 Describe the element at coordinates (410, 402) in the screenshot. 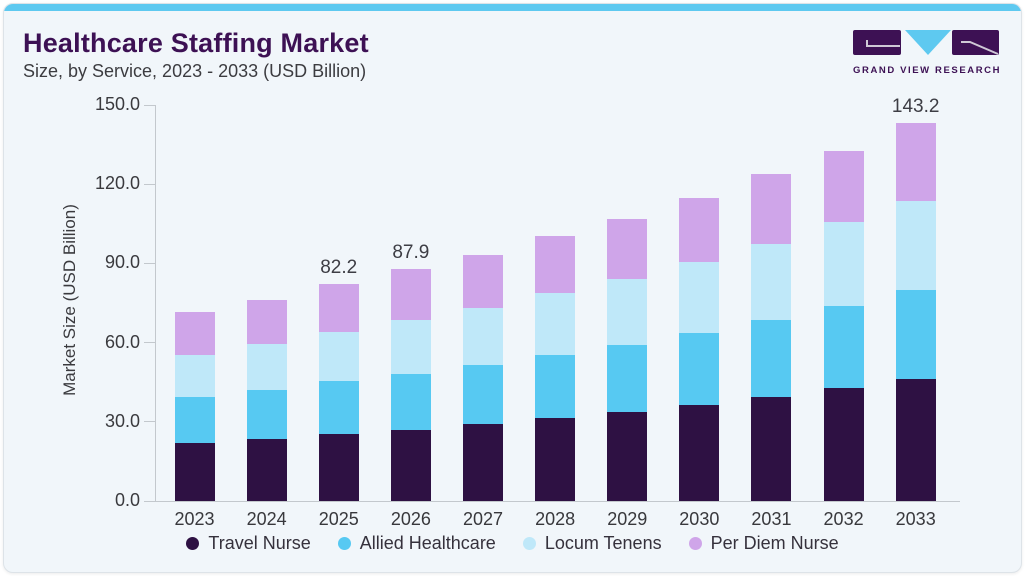

I see `bar-segment-2026-allied-healthcare` at that location.